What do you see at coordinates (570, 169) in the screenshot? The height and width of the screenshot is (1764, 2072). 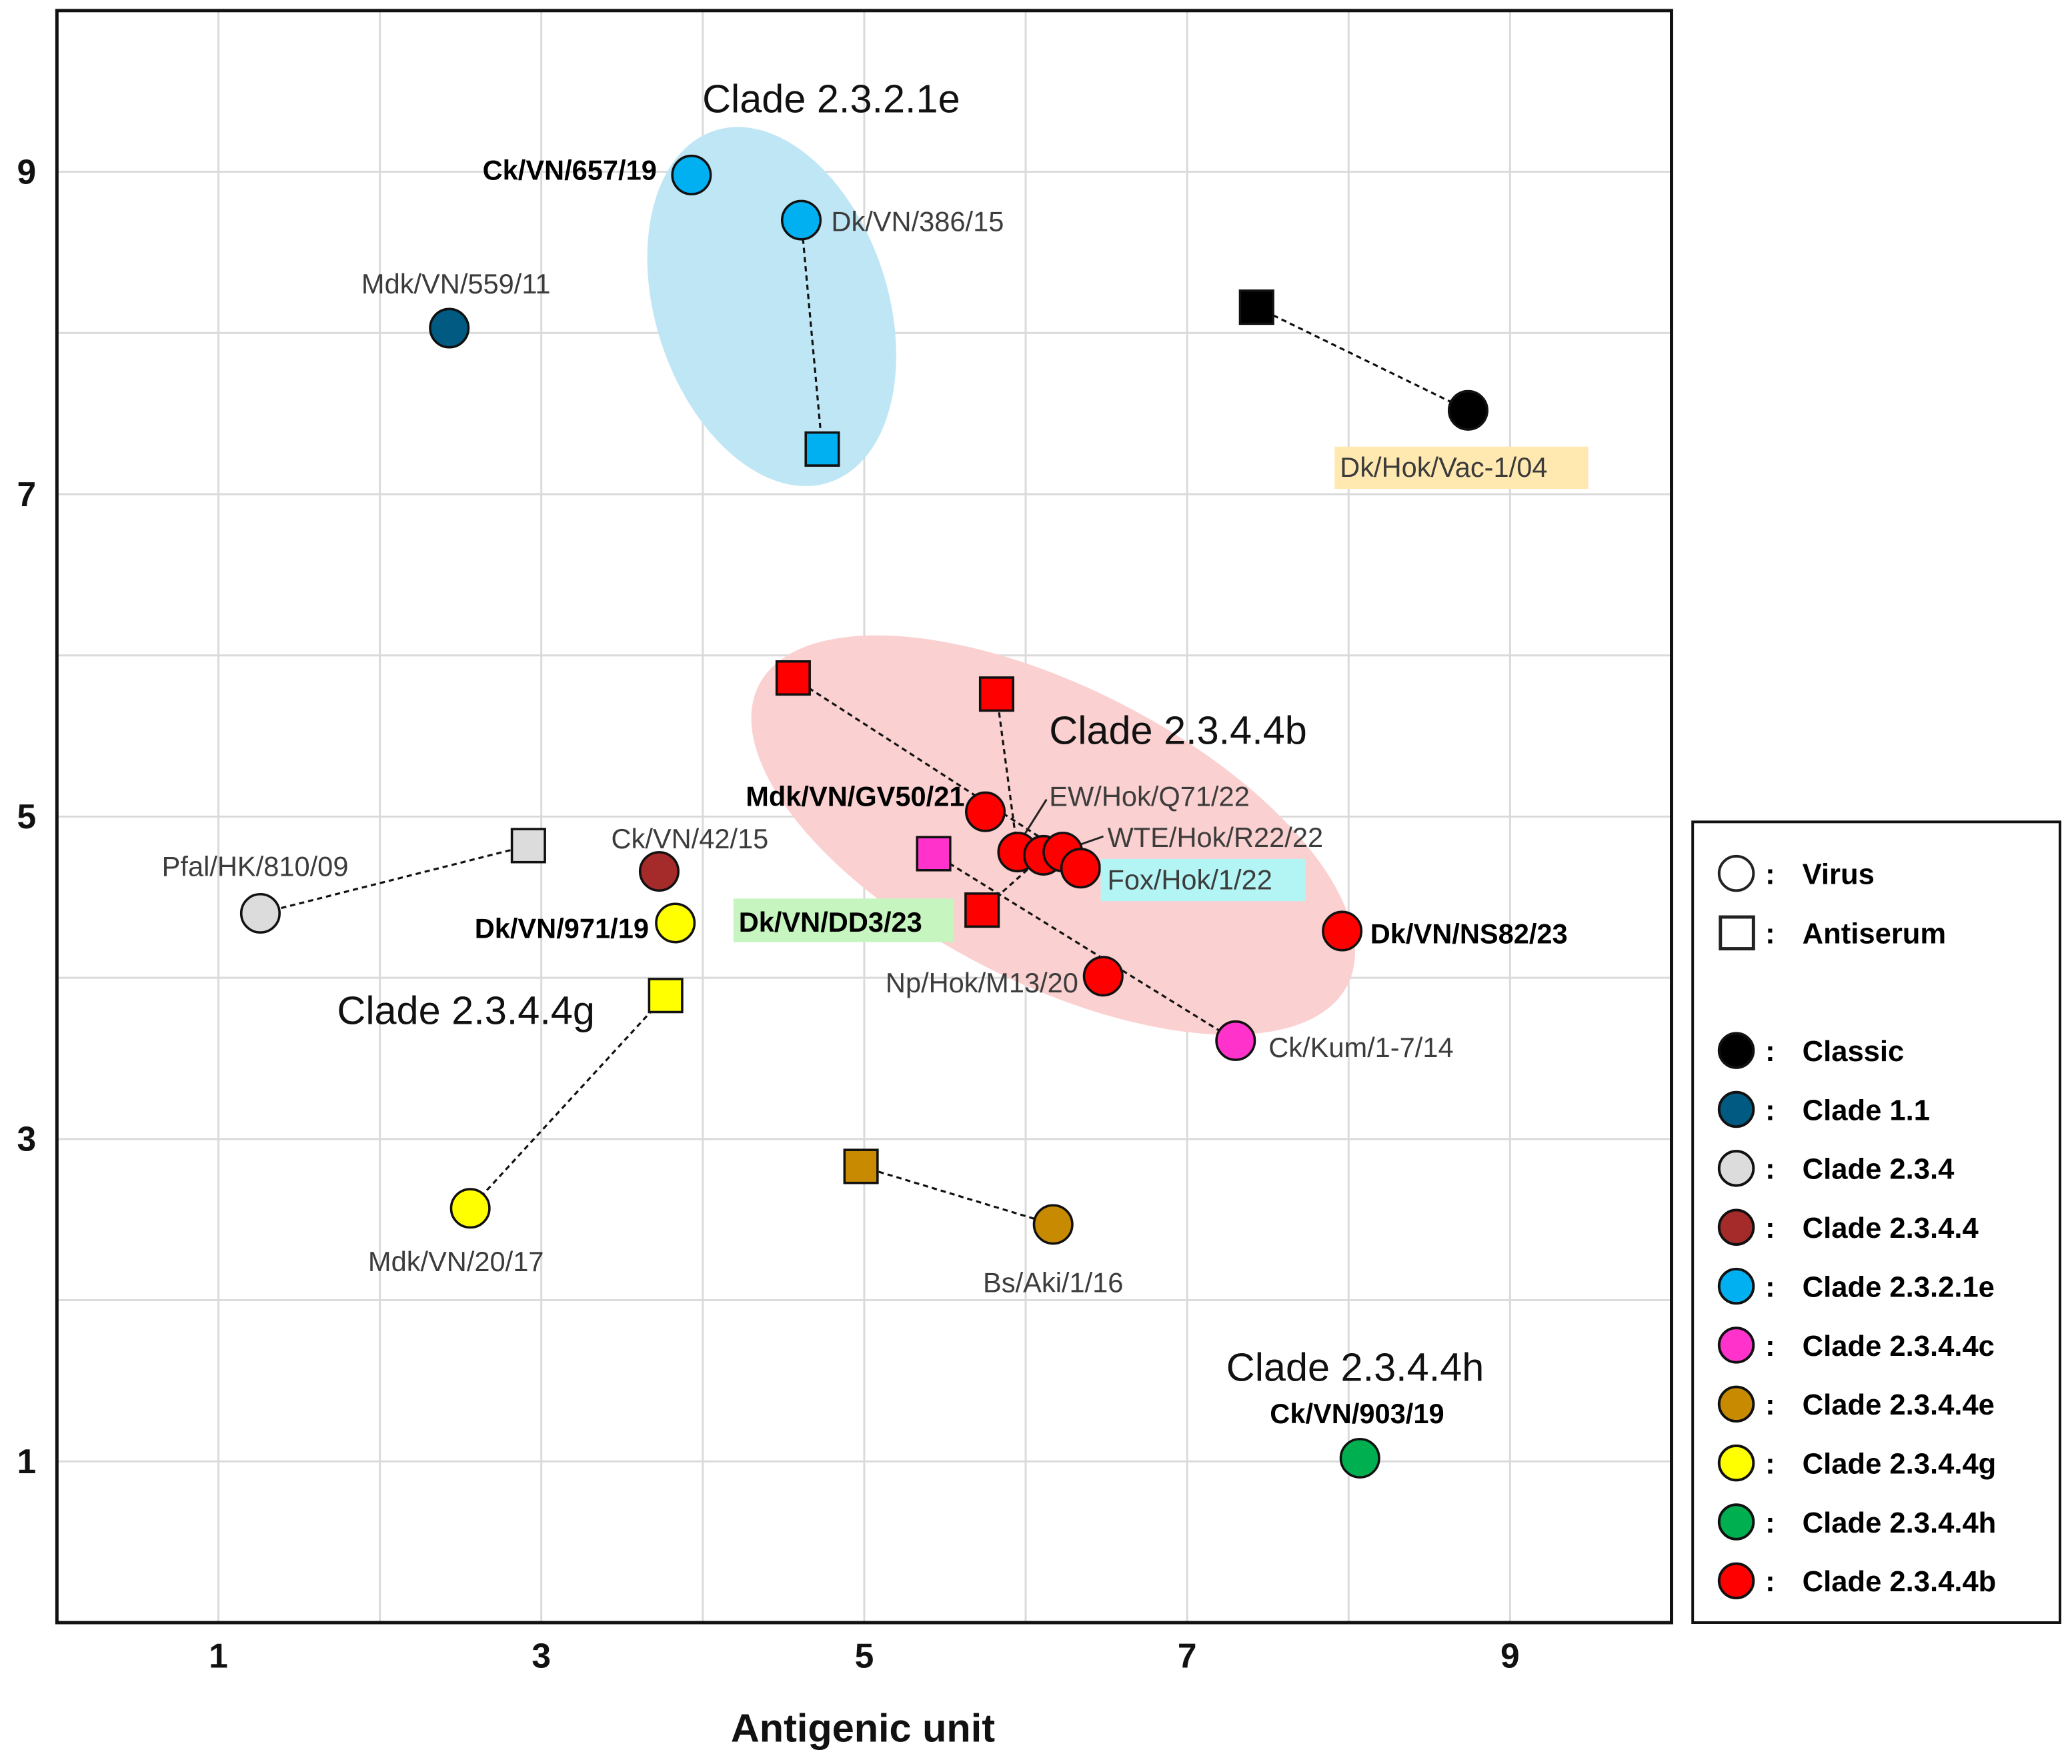 I see `point-label: Ck/VN/657/19` at bounding box center [570, 169].